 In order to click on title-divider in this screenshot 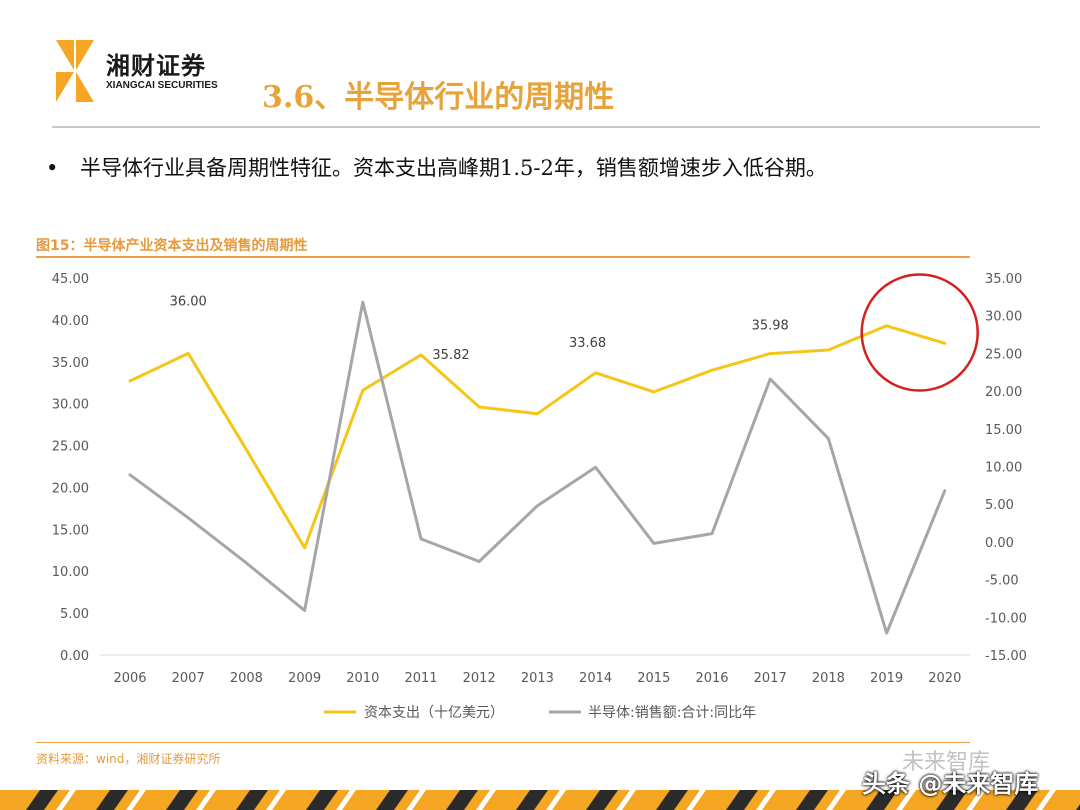, I will do `click(546, 127)`.